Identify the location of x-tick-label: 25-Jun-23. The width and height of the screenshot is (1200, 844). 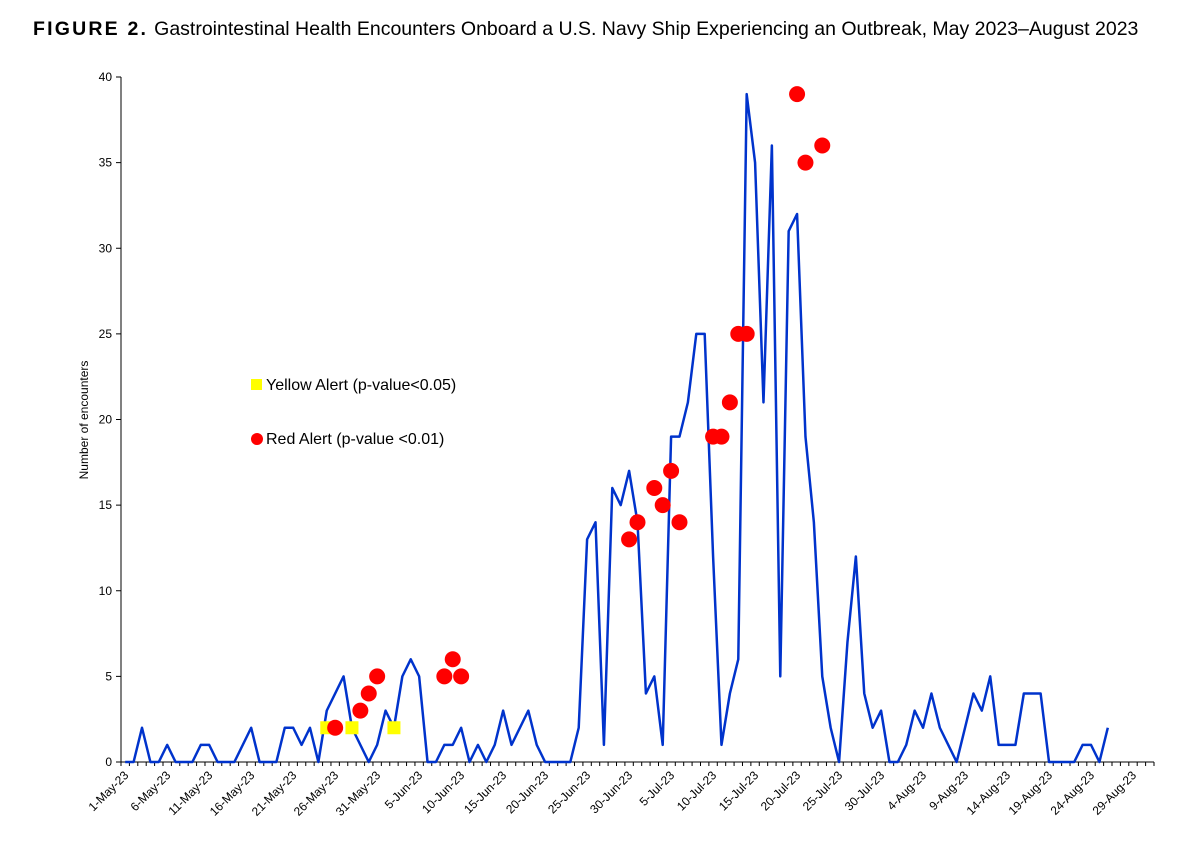
(569, 792).